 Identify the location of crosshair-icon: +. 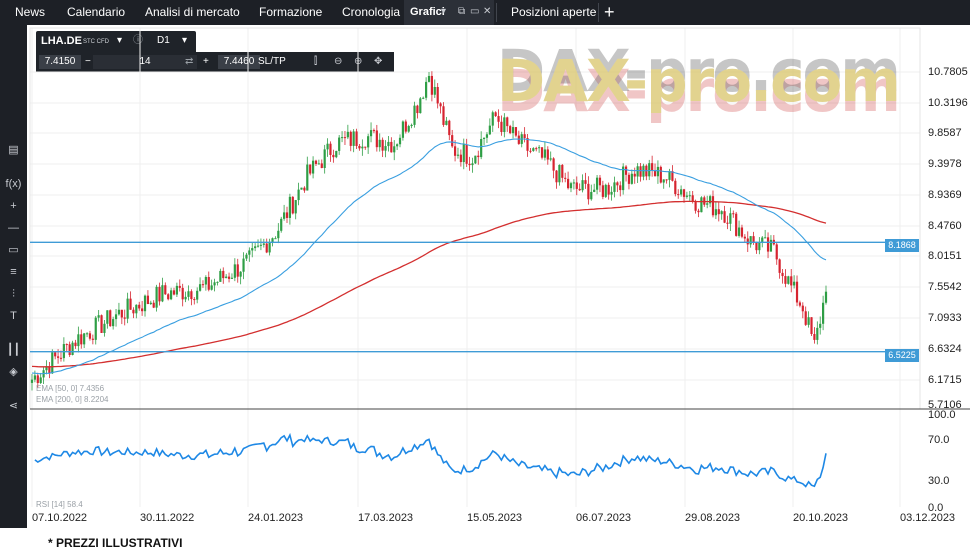
(13, 206).